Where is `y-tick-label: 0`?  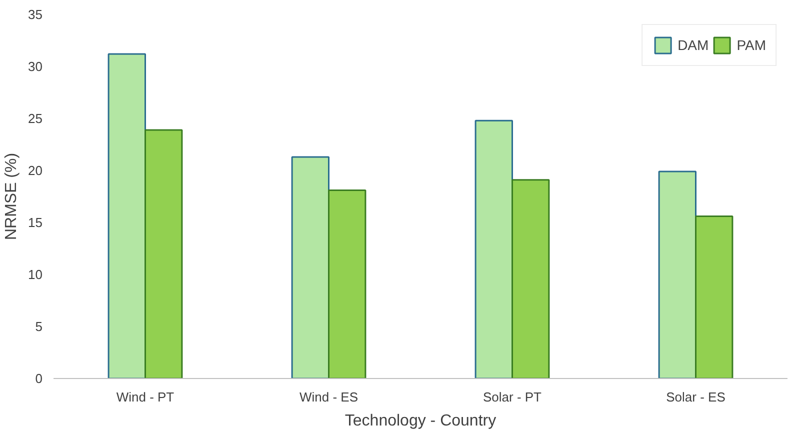 y-tick-label: 0 is located at coordinates (39, 378).